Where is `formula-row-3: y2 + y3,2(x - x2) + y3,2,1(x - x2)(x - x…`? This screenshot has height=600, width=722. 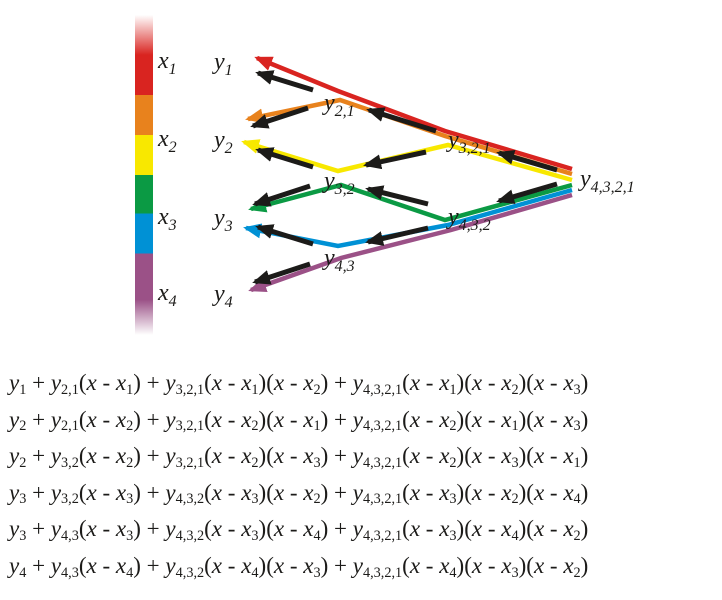
formula-row-3: y2 + y3,2(x - x2) + y3,2,1(x - x2)(x - x… is located at coordinates (299, 457).